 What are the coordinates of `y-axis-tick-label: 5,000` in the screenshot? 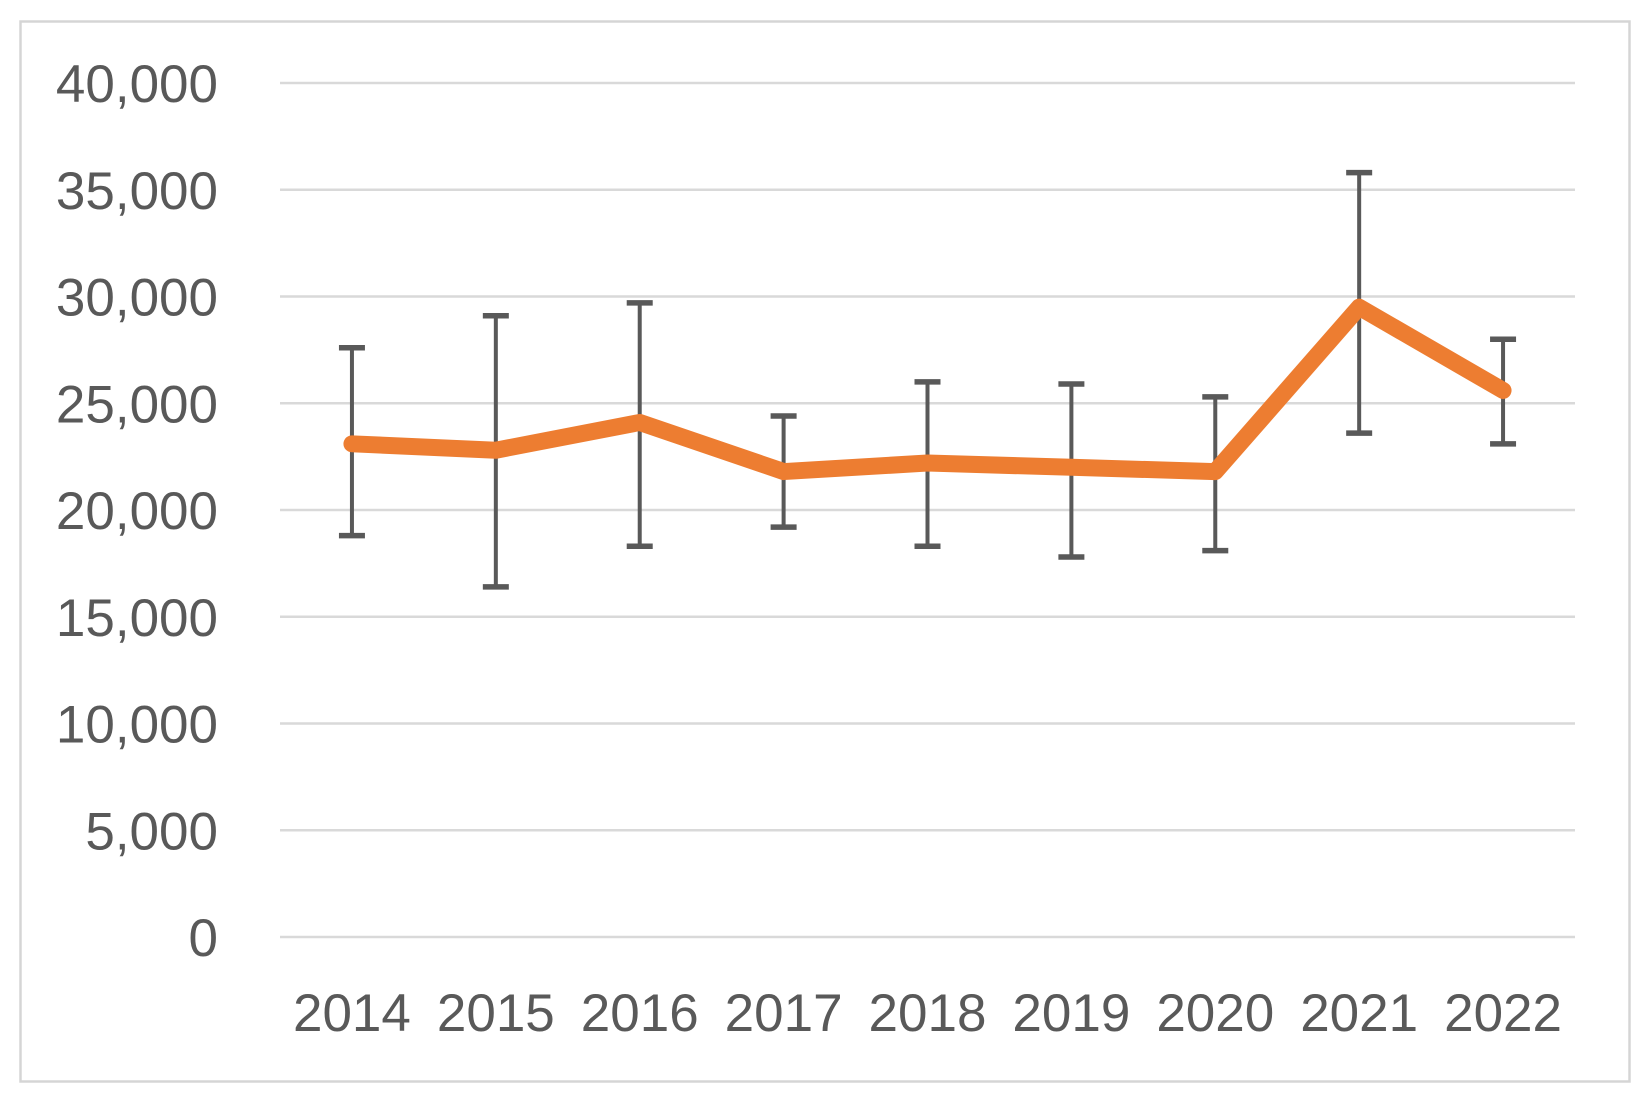 It's located at (151, 831).